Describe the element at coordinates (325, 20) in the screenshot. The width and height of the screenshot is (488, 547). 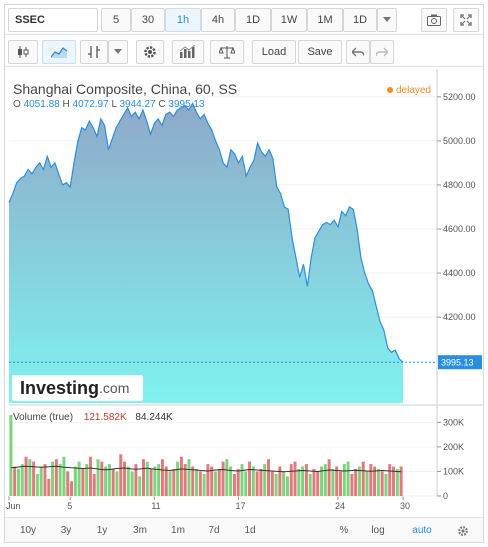
I see `interval-1m-button: 1M` at that location.